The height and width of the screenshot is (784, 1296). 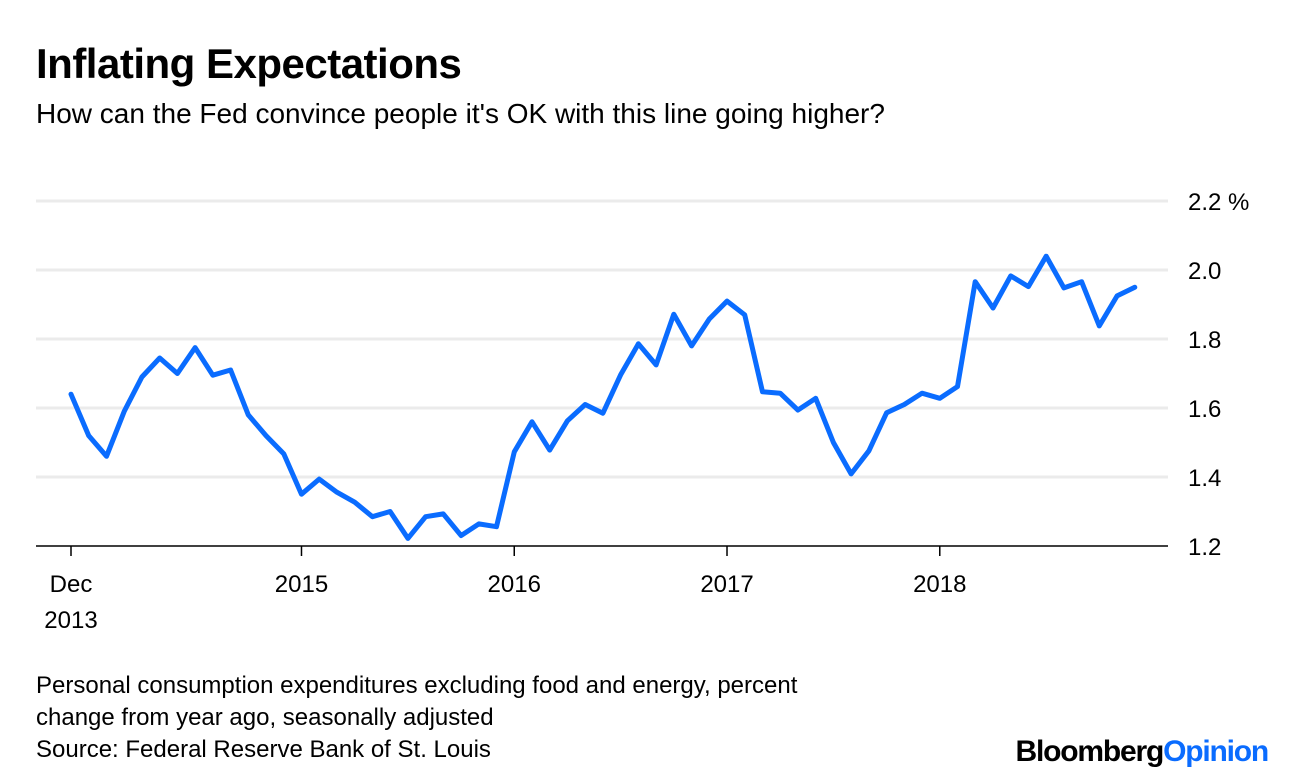 What do you see at coordinates (1204, 271) in the screenshot?
I see `y-tick-label: 2.0` at bounding box center [1204, 271].